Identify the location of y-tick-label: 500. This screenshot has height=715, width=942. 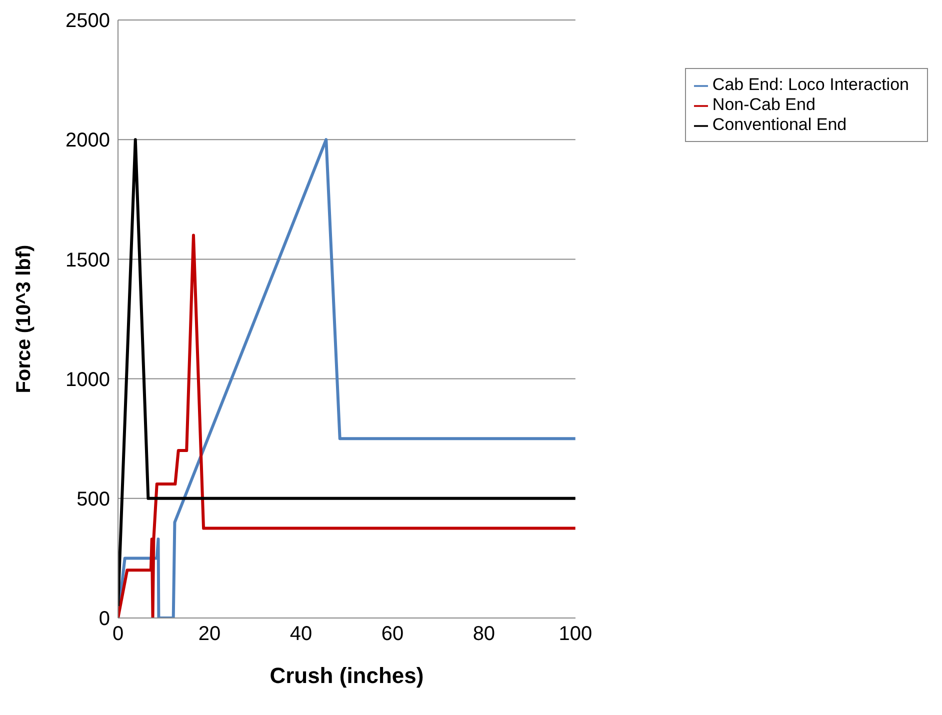
(93, 499).